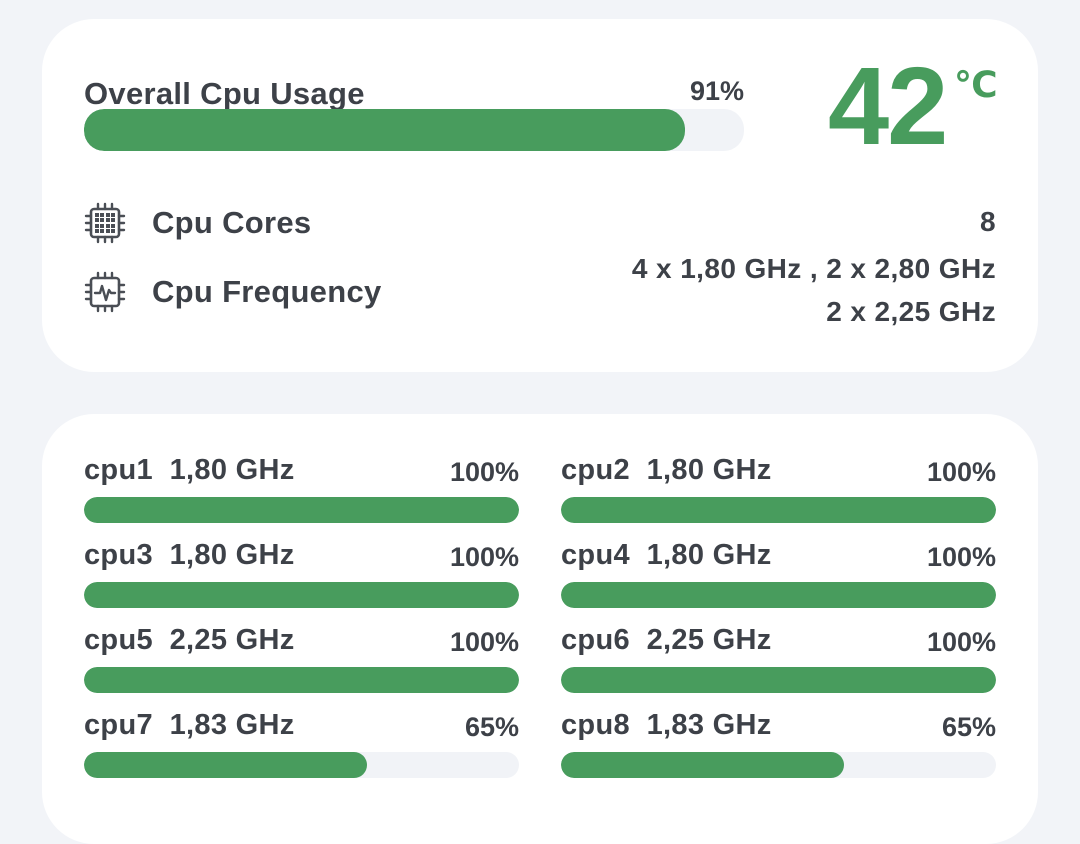 This screenshot has width=1080, height=844. I want to click on cpu-cores-label: Cpu Cores, so click(232, 222).